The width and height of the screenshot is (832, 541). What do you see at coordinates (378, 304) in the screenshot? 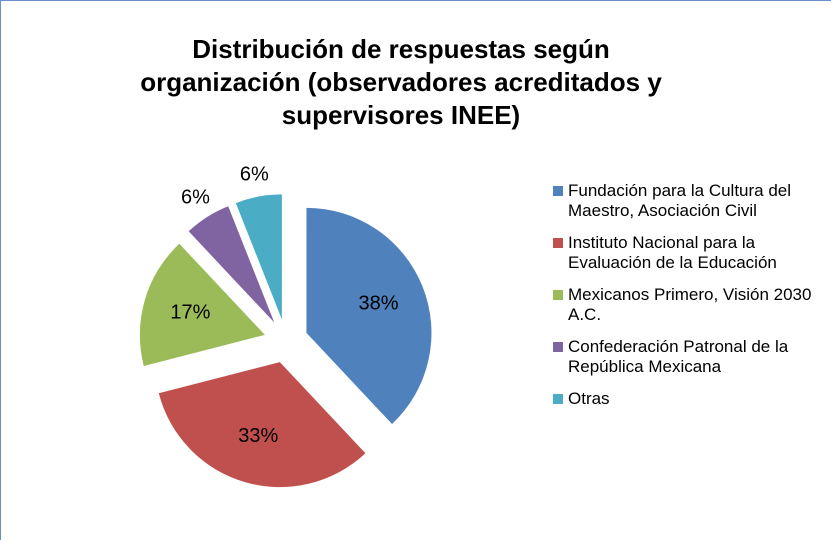
I see `data-label: 38%` at bounding box center [378, 304].